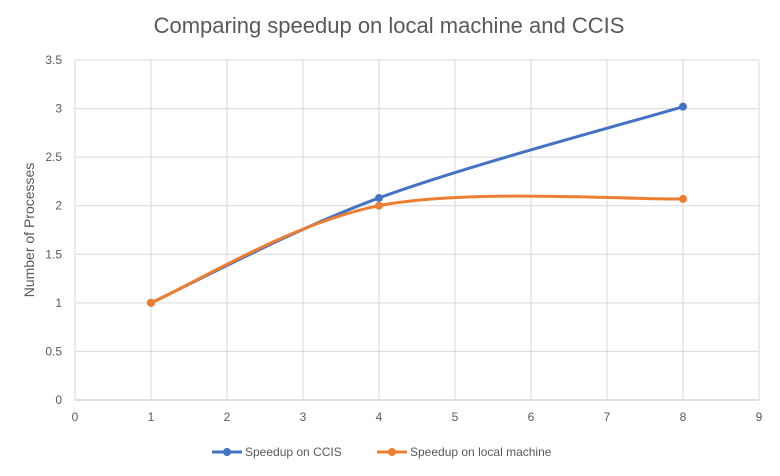 This screenshot has width=780, height=476. What do you see at coordinates (759, 417) in the screenshot?
I see `x-tick-label: 9` at bounding box center [759, 417].